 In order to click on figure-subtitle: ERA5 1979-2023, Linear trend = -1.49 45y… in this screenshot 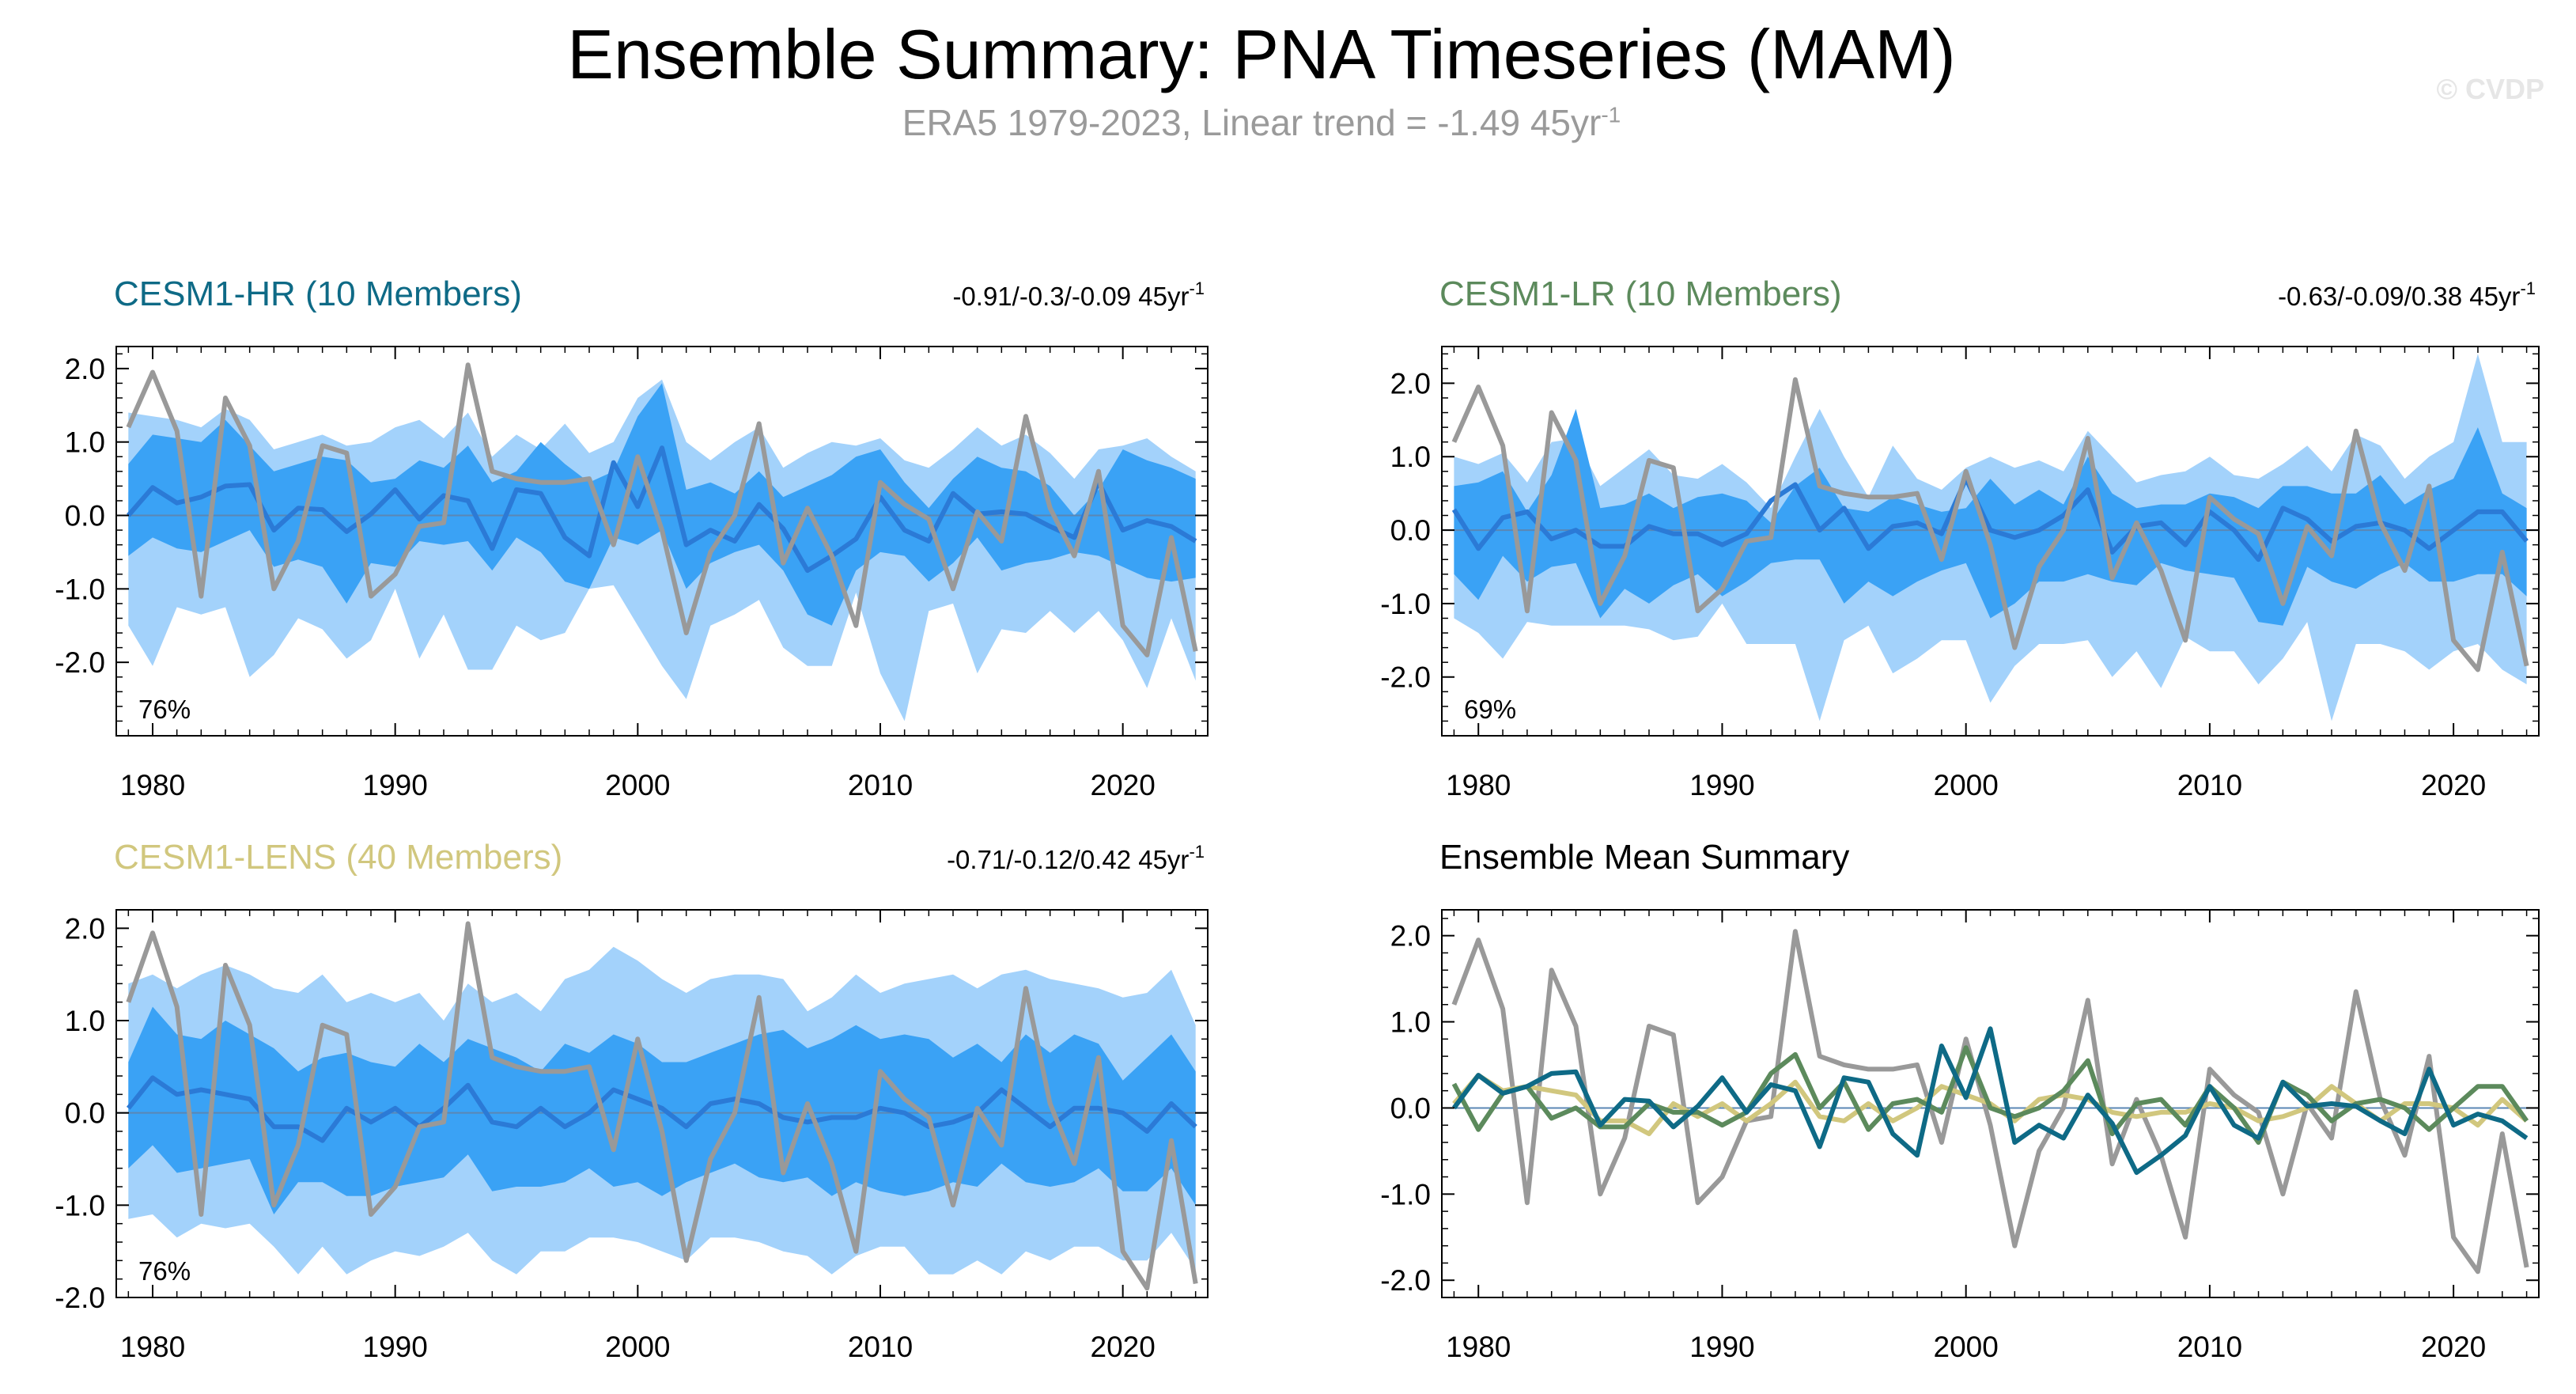, I will do `click(1262, 122)`.